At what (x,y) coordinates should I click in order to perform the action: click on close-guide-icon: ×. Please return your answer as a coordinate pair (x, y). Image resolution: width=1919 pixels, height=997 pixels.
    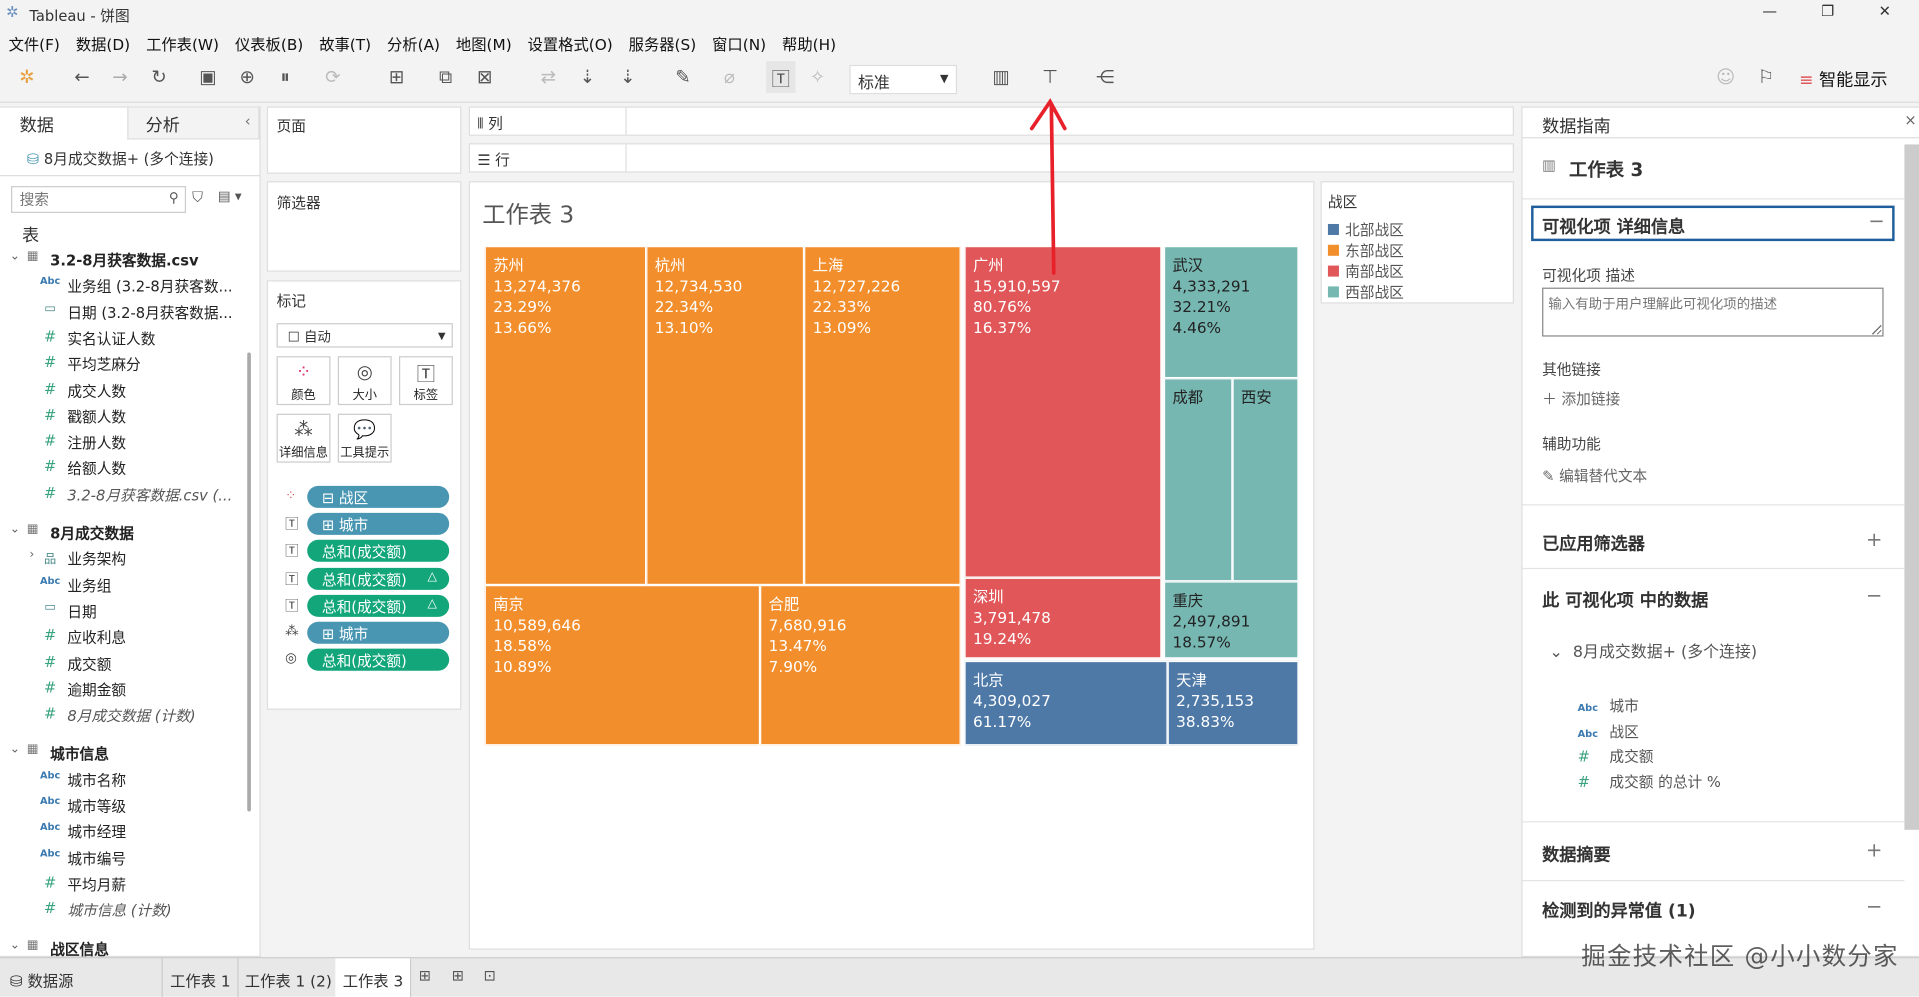
    Looking at the image, I should click on (1910, 120).